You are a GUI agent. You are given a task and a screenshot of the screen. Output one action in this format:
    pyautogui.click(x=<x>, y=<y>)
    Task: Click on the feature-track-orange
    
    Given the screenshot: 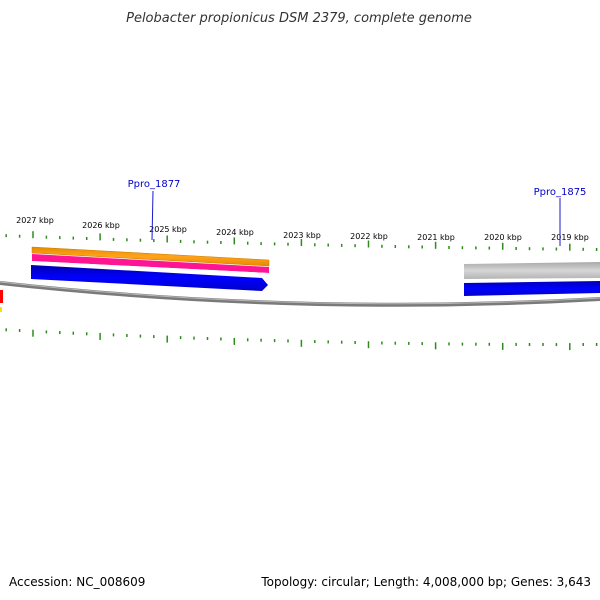 What is the action you would take?
    pyautogui.click(x=150, y=256)
    